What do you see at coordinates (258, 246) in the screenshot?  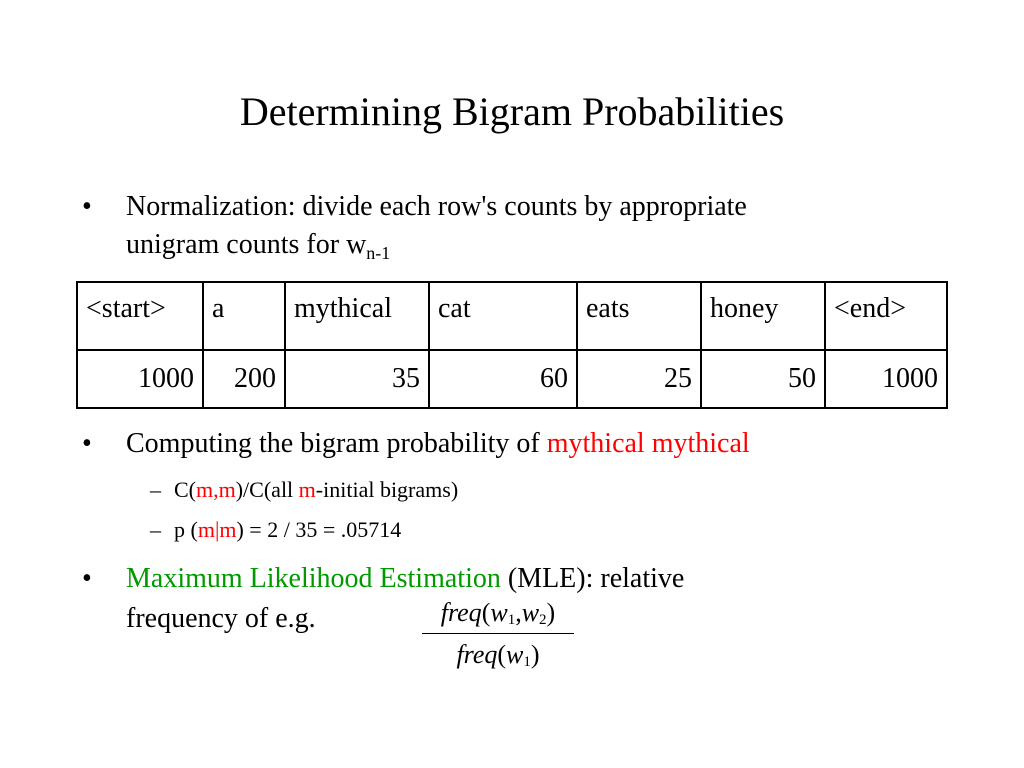 I see `normalization-line-2: unigram counts for wn-1` at bounding box center [258, 246].